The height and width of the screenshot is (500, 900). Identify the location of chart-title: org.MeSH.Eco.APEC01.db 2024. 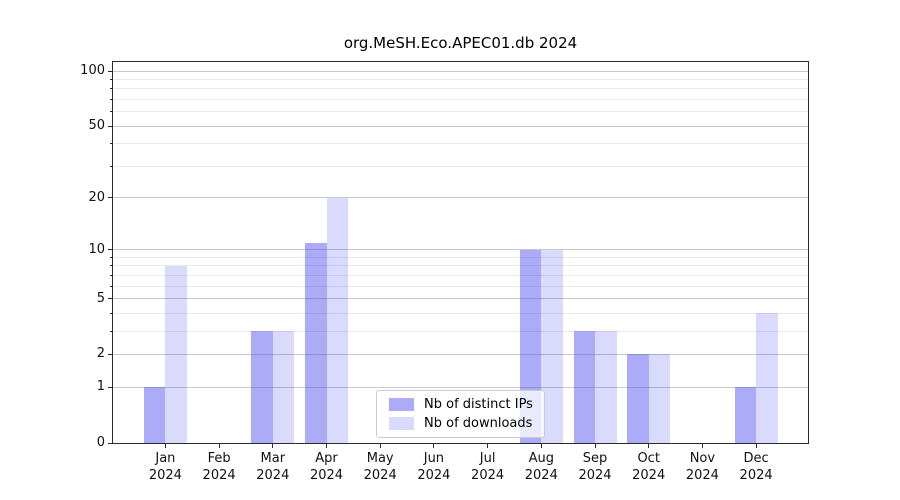
(460, 43).